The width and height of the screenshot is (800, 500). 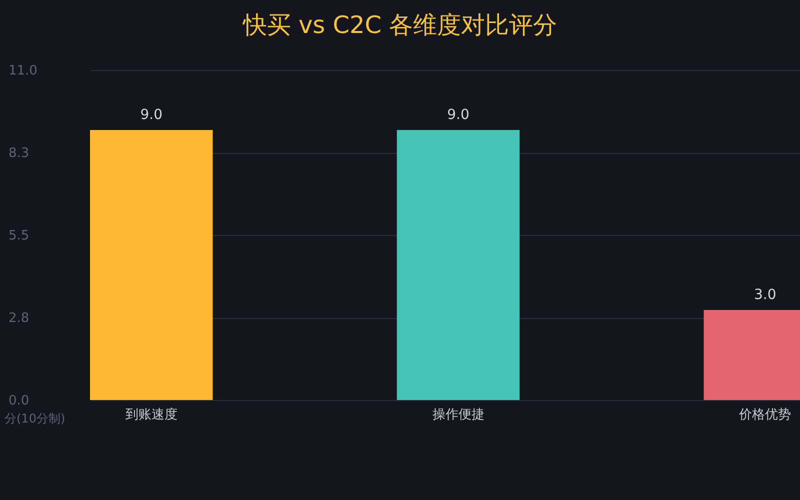 What do you see at coordinates (35, 419) in the screenshot?
I see `y-axis-title: 分(10分制)` at bounding box center [35, 419].